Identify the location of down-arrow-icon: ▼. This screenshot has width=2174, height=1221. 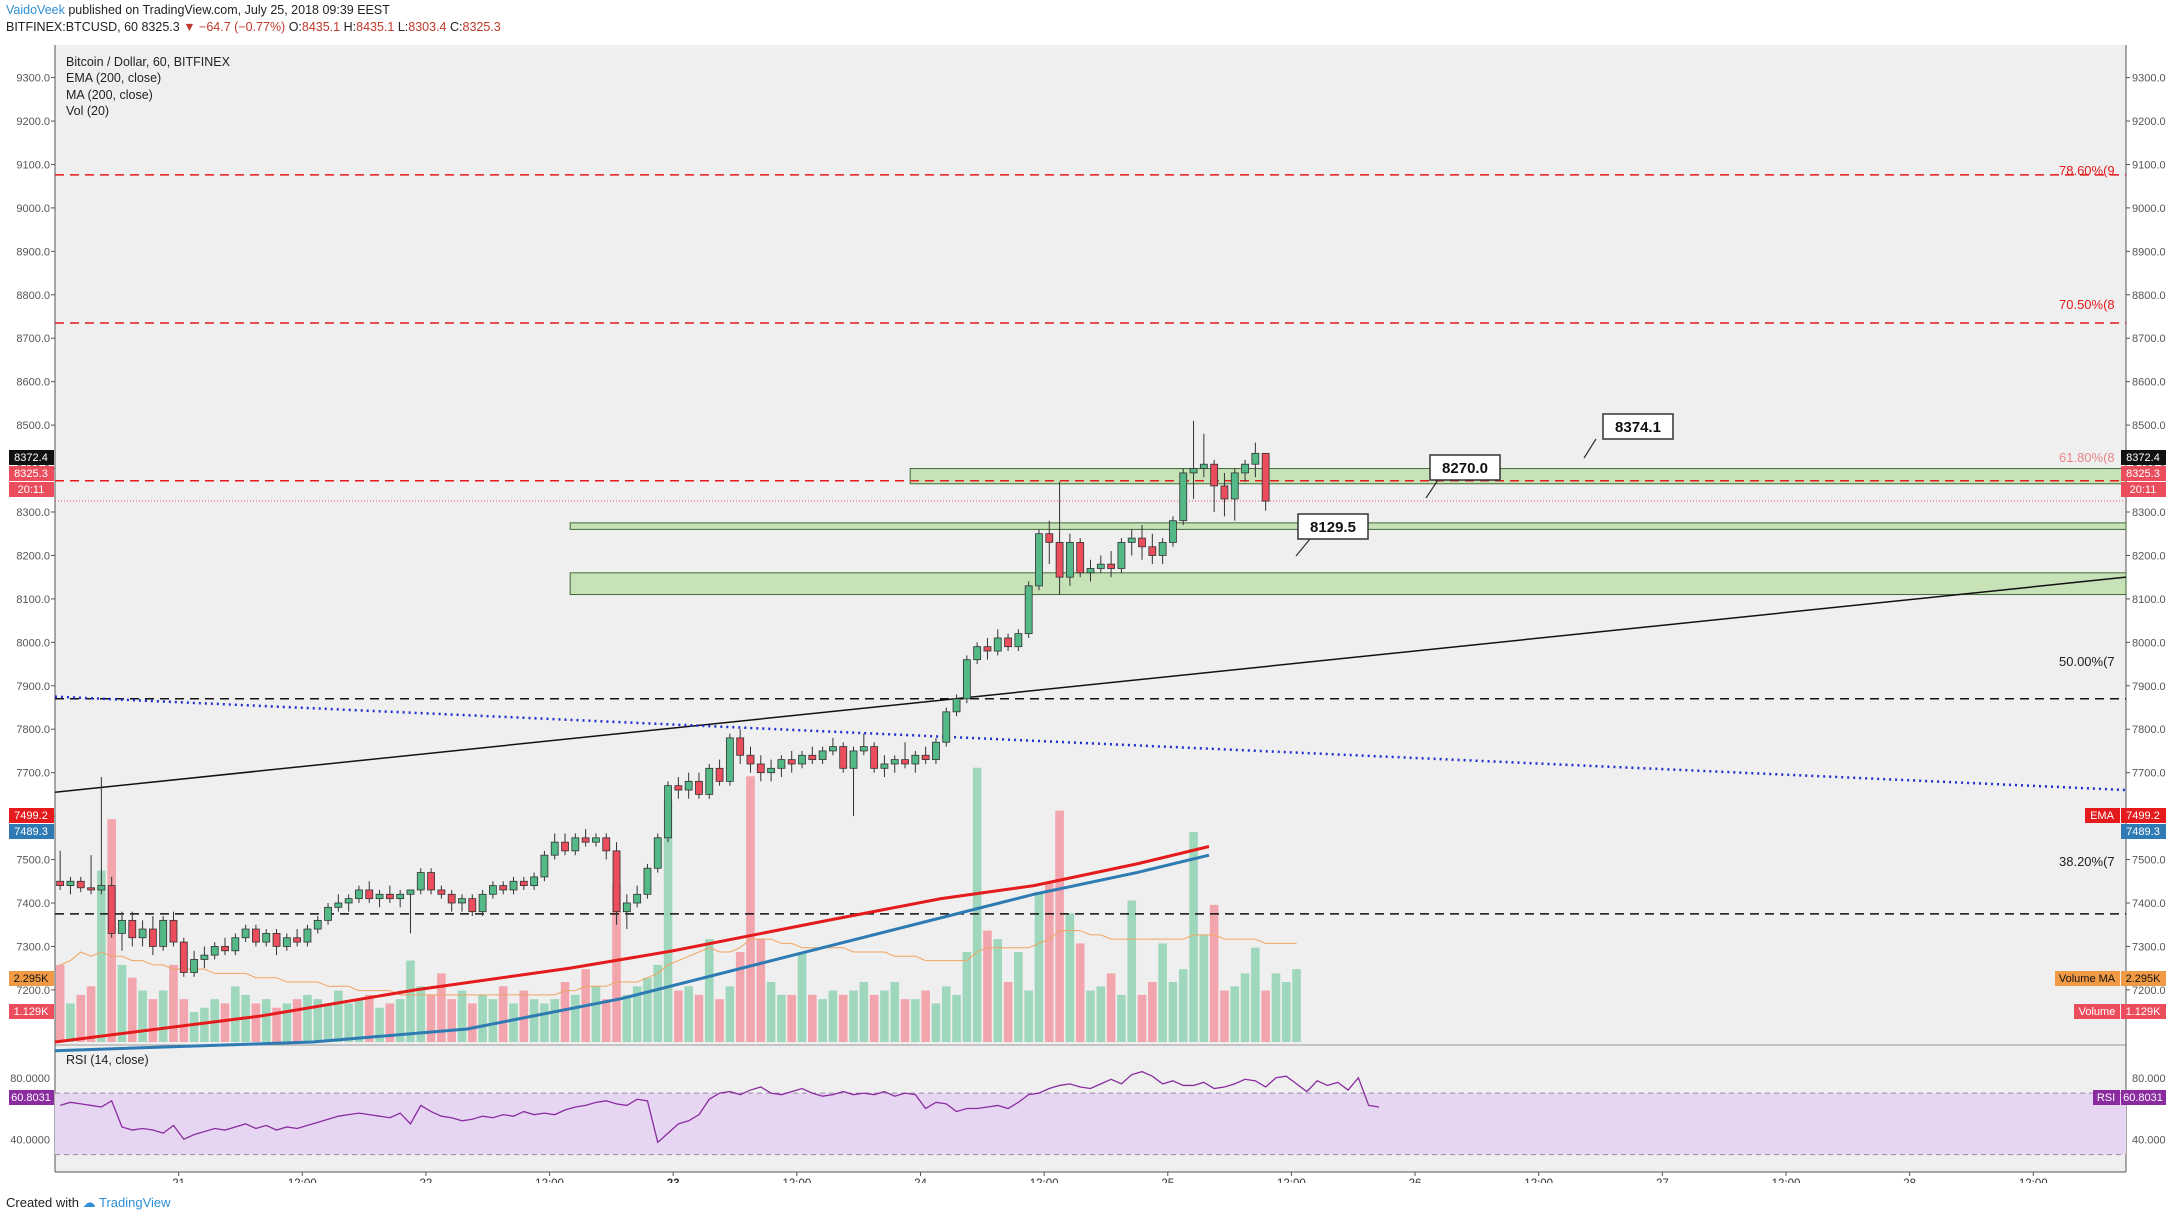
(189, 27).